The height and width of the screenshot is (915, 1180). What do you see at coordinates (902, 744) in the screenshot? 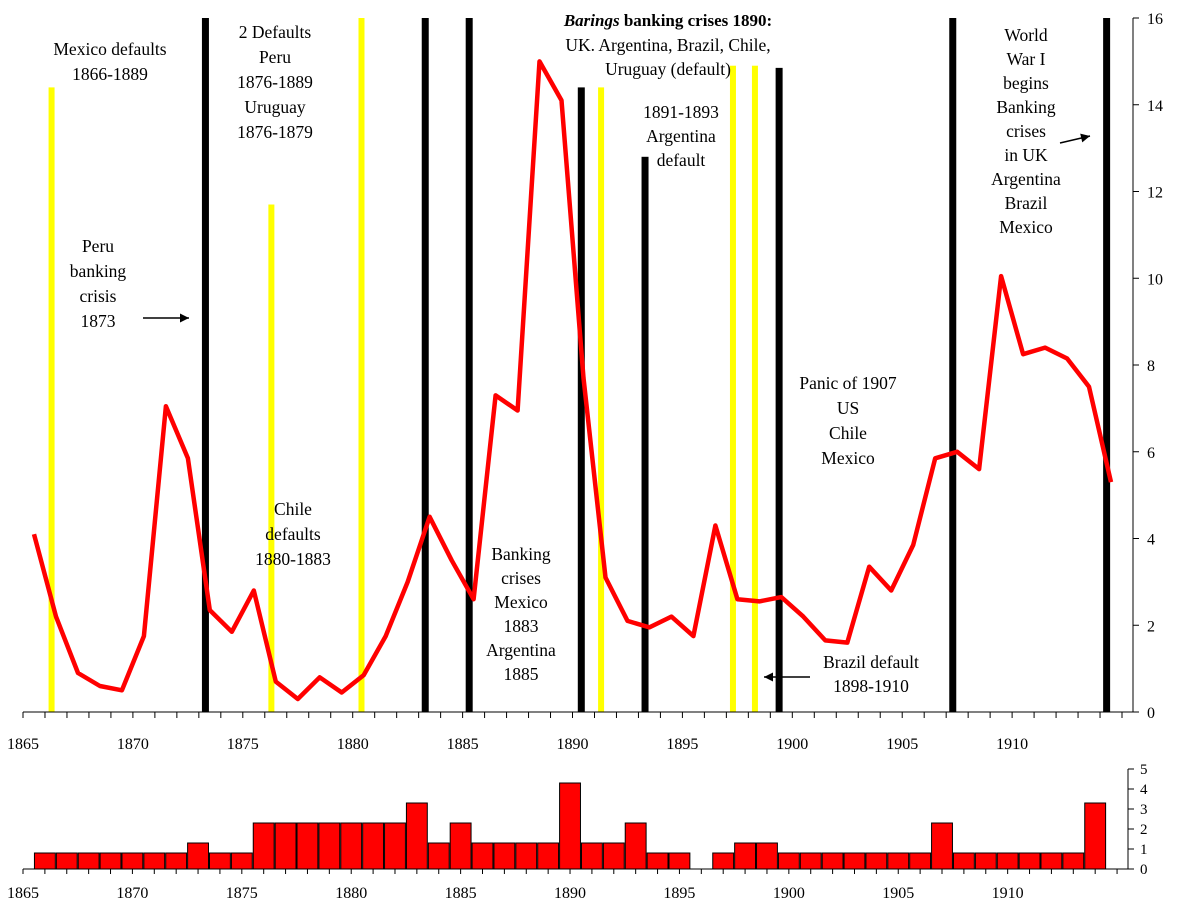
I see `top-x-tick-label: 1905` at bounding box center [902, 744].